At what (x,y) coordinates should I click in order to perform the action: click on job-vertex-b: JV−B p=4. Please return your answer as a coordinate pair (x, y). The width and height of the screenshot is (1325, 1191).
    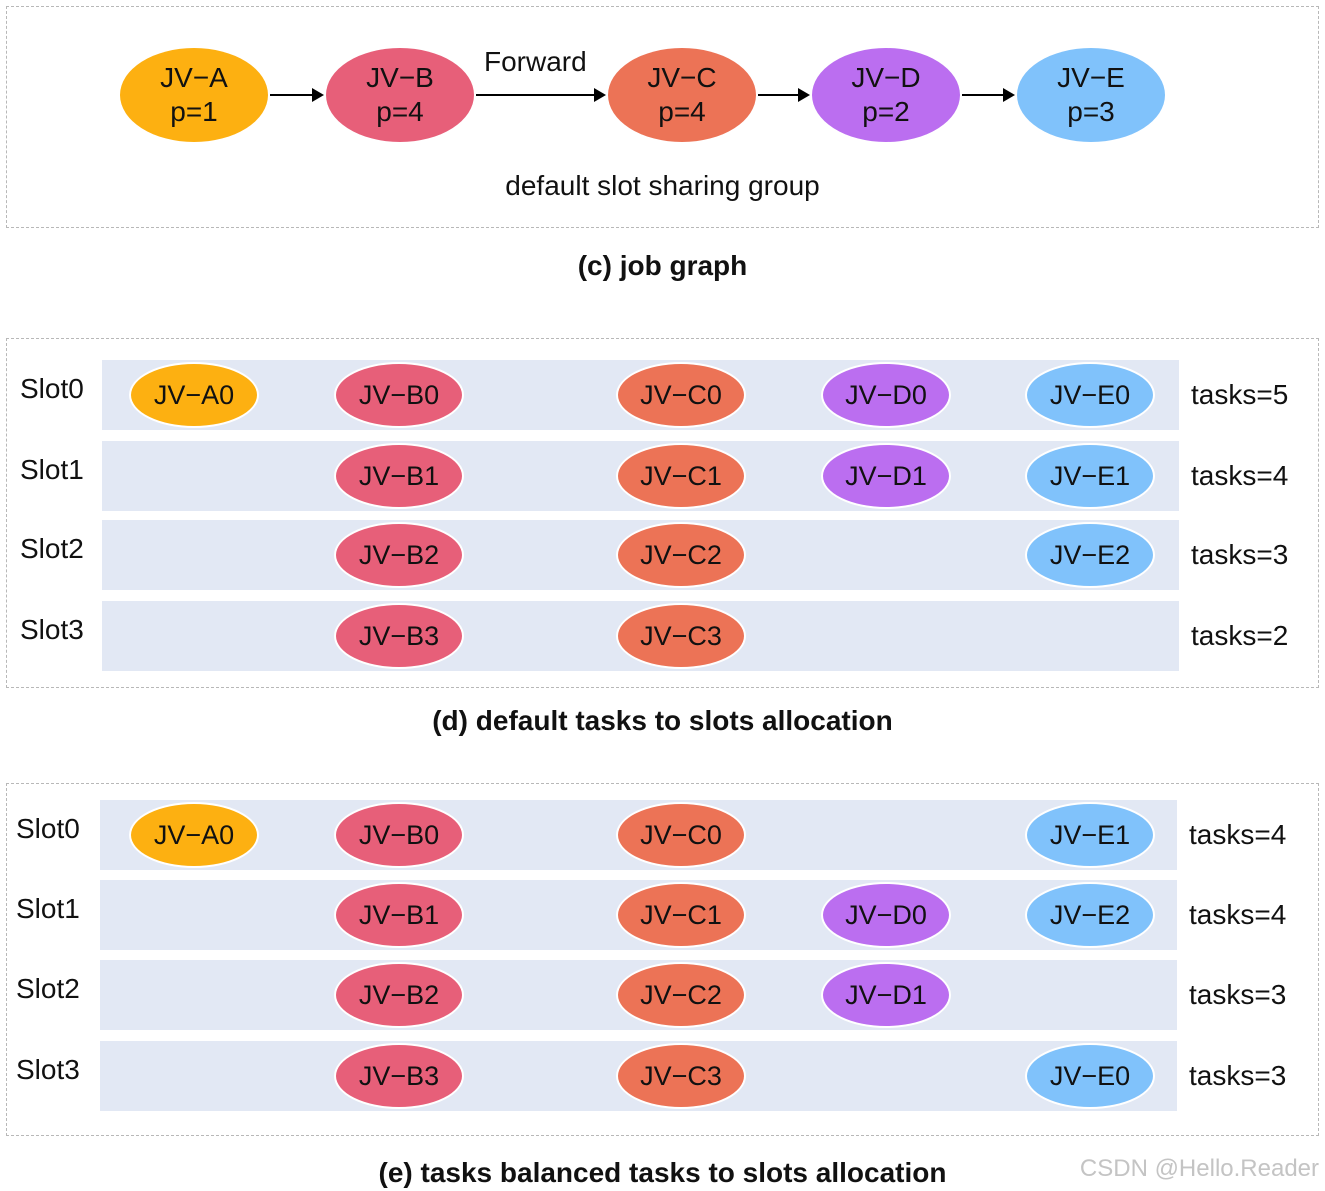
    Looking at the image, I should click on (400, 95).